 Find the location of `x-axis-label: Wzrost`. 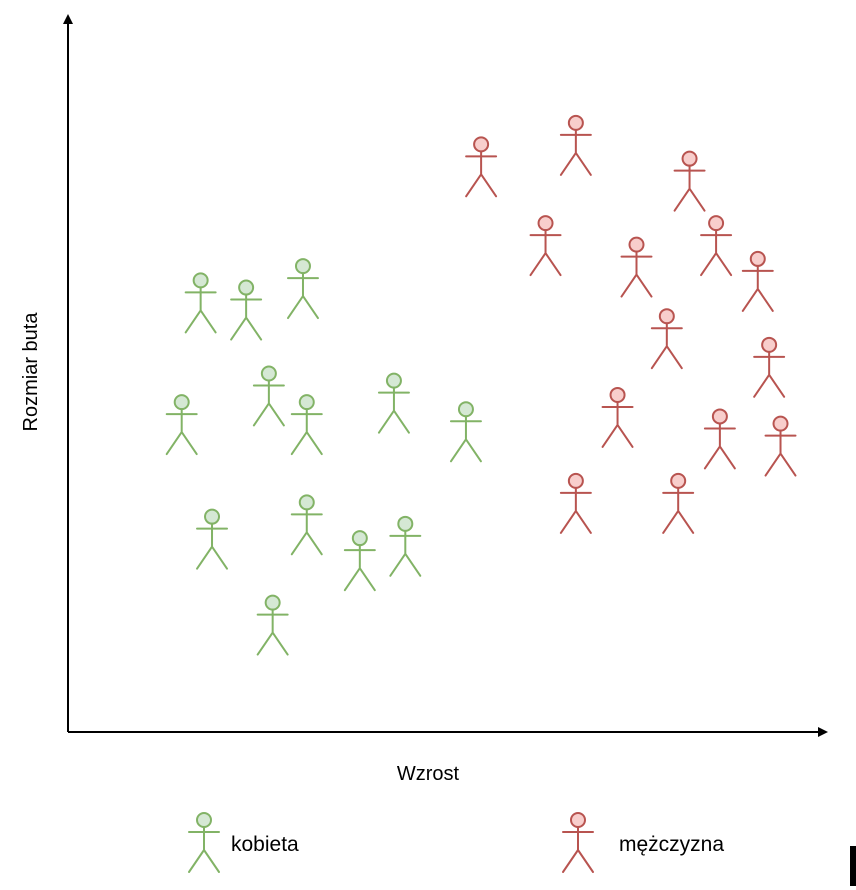

x-axis-label: Wzrost is located at coordinates (428, 774).